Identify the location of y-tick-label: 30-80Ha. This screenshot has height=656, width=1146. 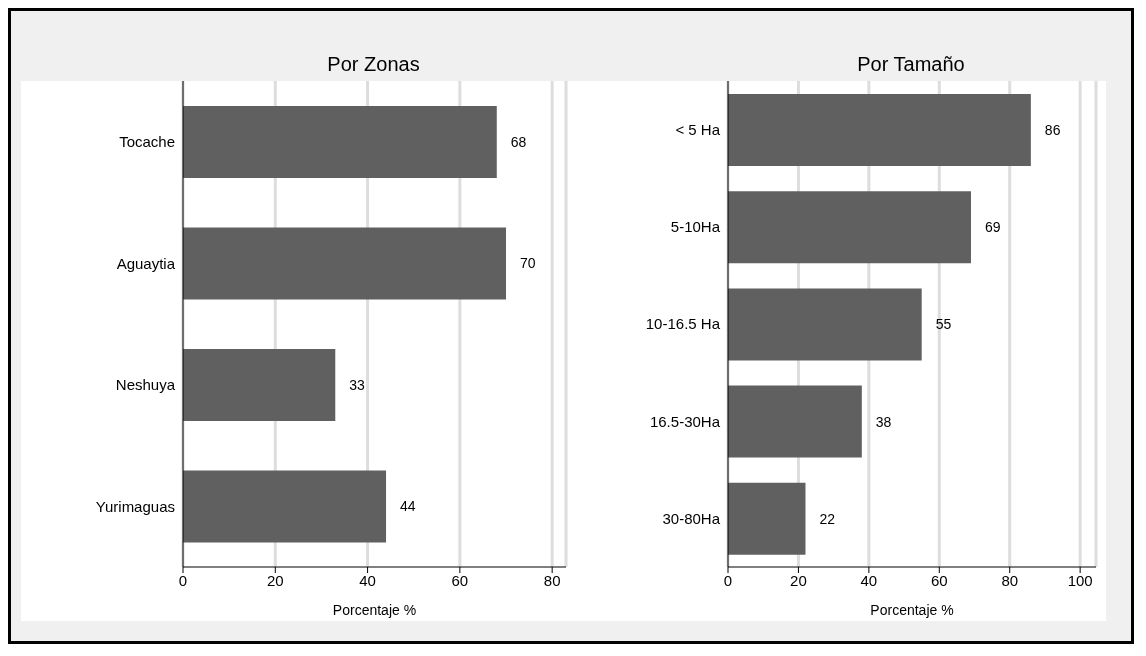
(691, 518).